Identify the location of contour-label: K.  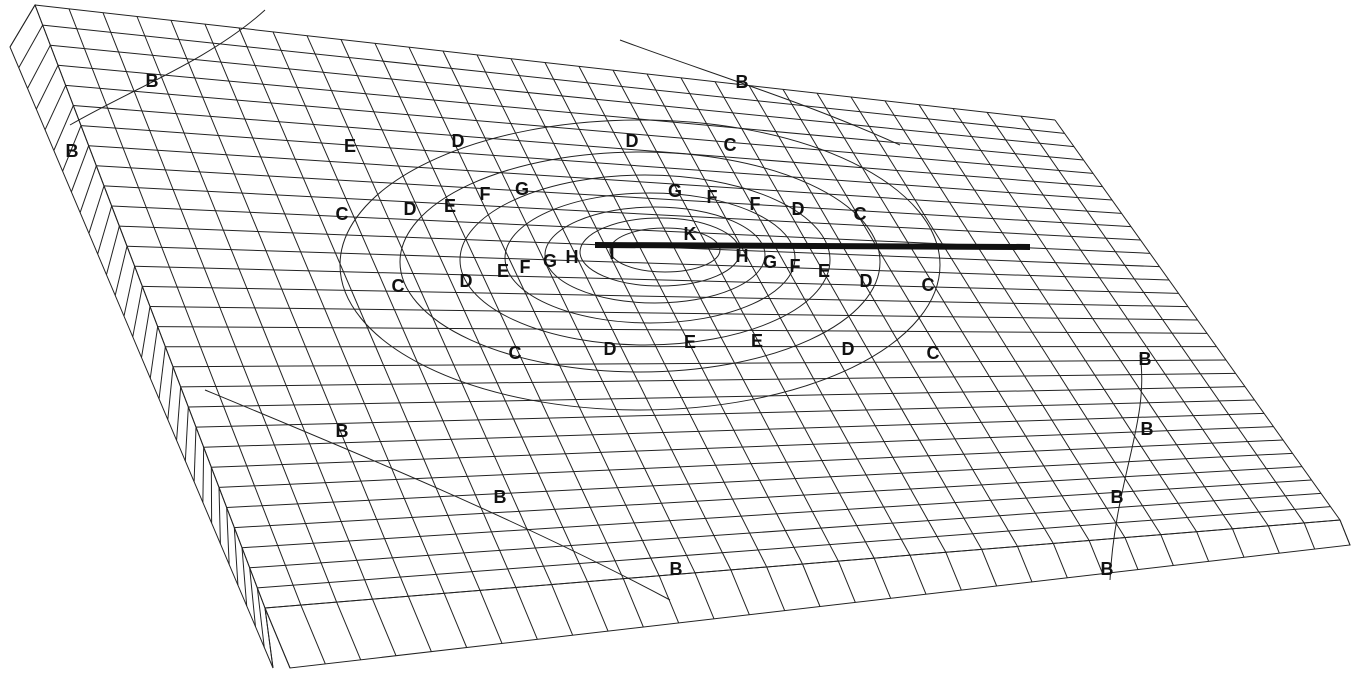
(690, 234).